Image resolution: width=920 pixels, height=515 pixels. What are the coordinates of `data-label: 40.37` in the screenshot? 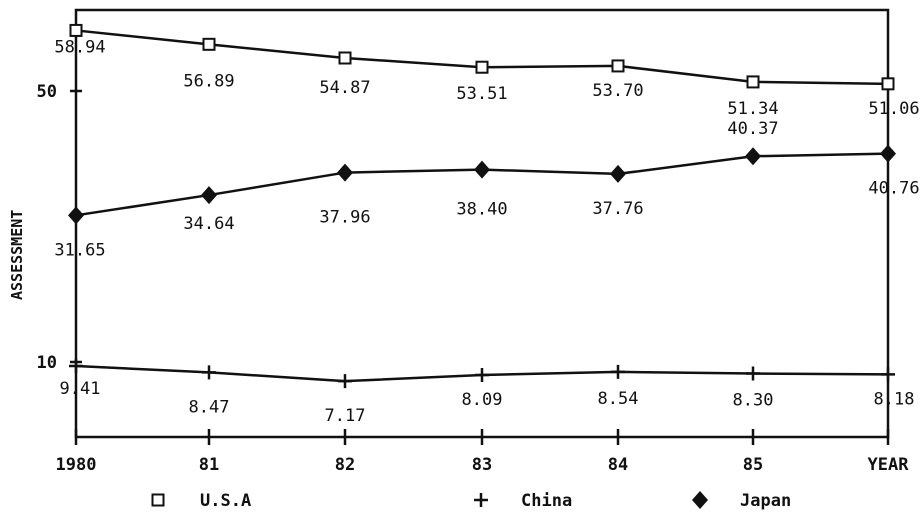 It's located at (752, 129).